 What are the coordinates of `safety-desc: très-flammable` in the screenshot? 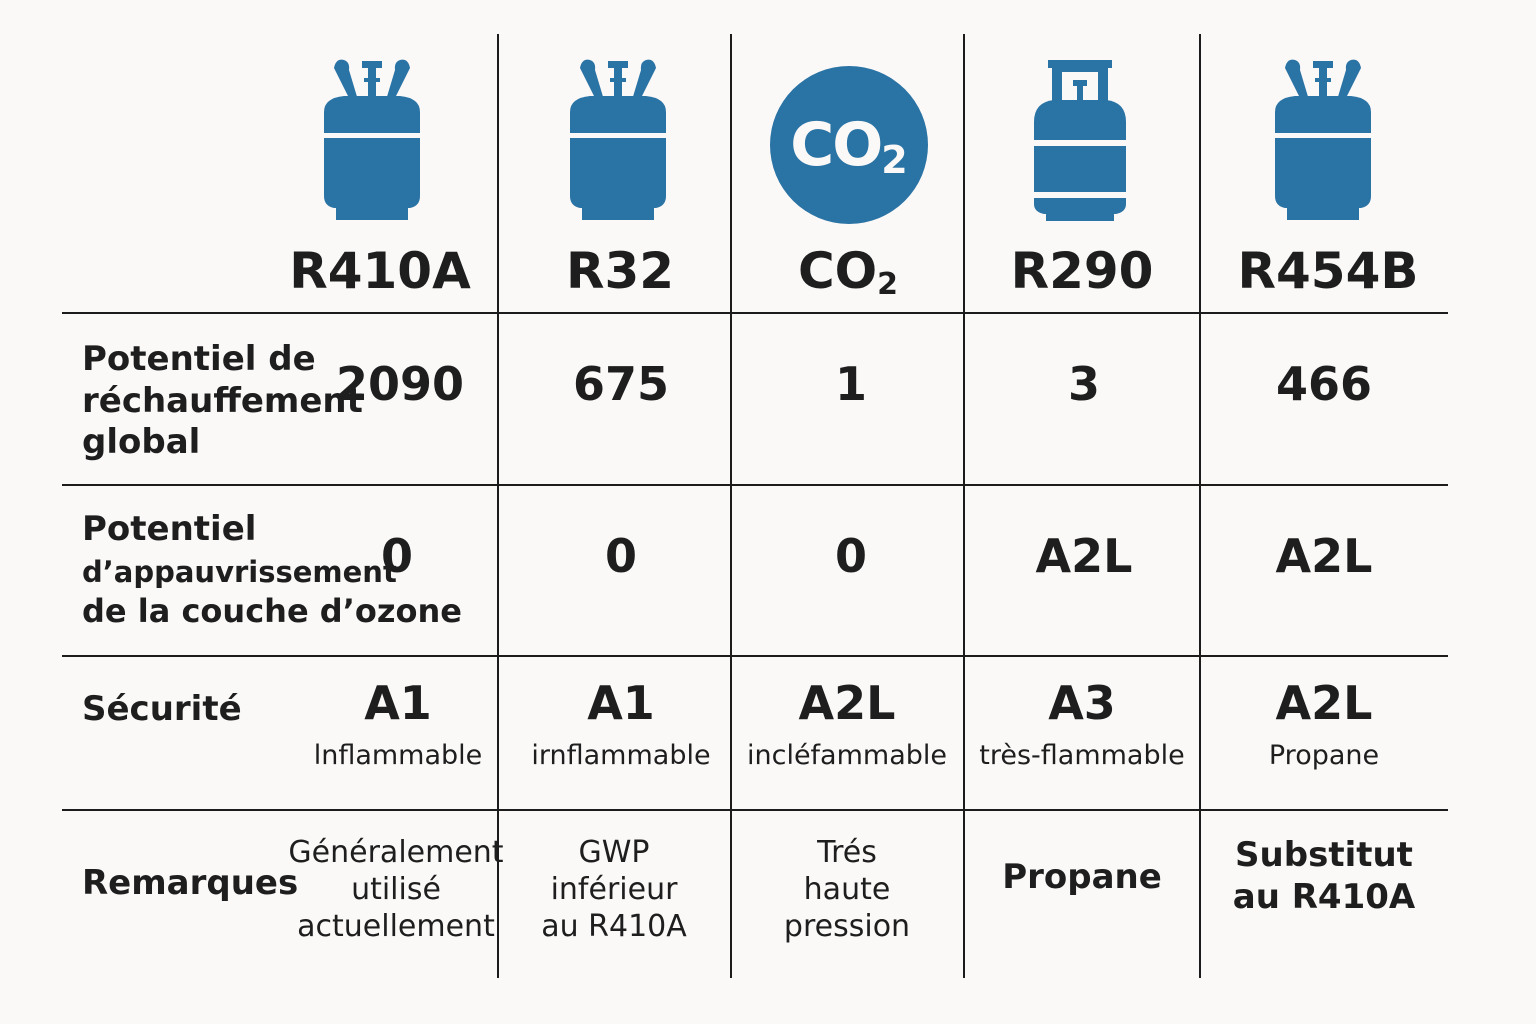 It's located at (1082, 755).